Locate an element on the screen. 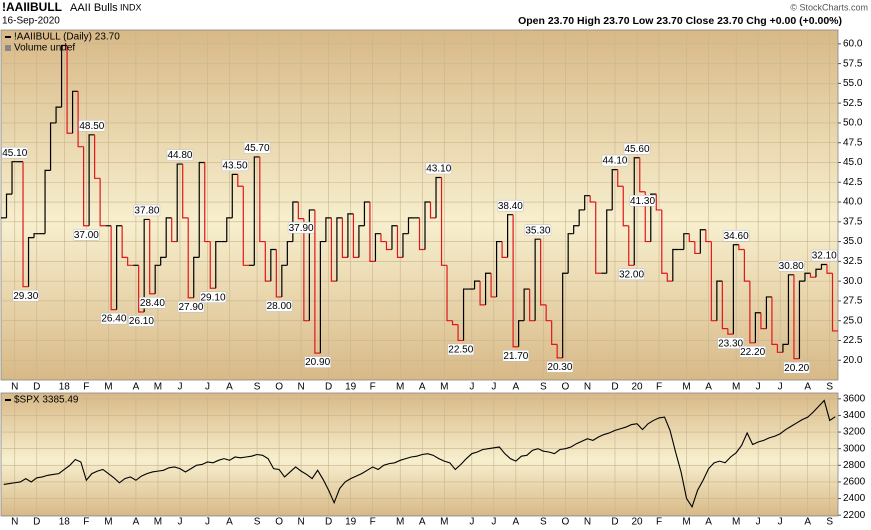 Image resolution: width=871 pixels, height=530 pixels. value-label-text: 22.20 is located at coordinates (752, 352).